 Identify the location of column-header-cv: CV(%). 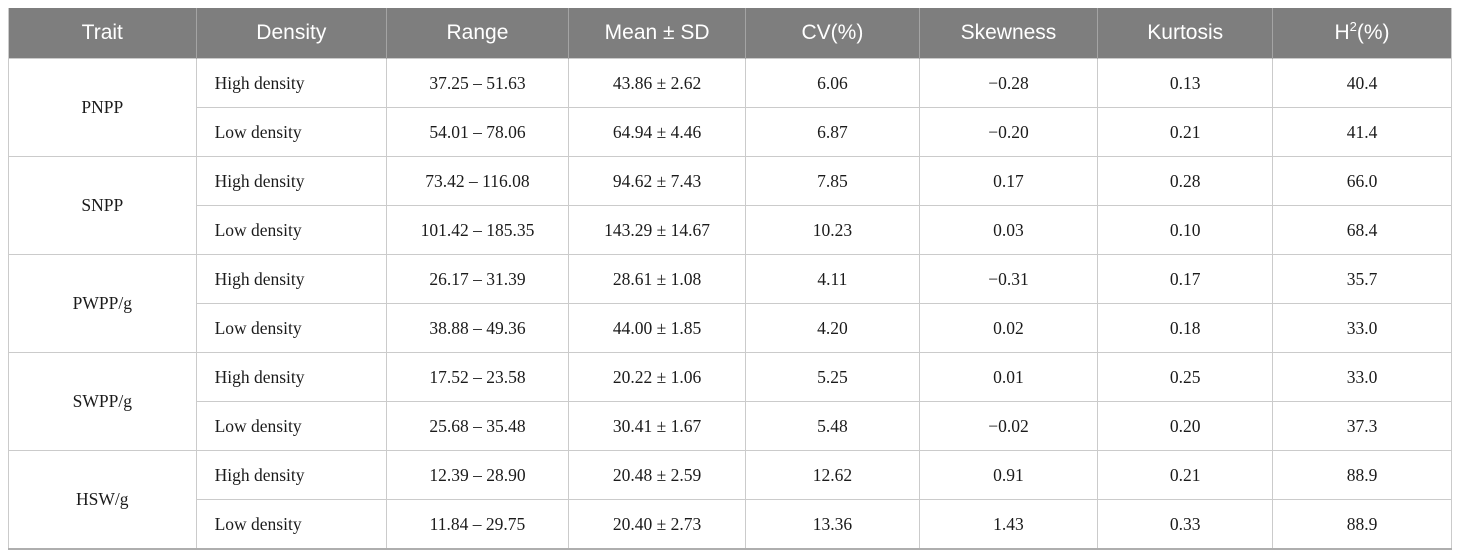
(832, 33).